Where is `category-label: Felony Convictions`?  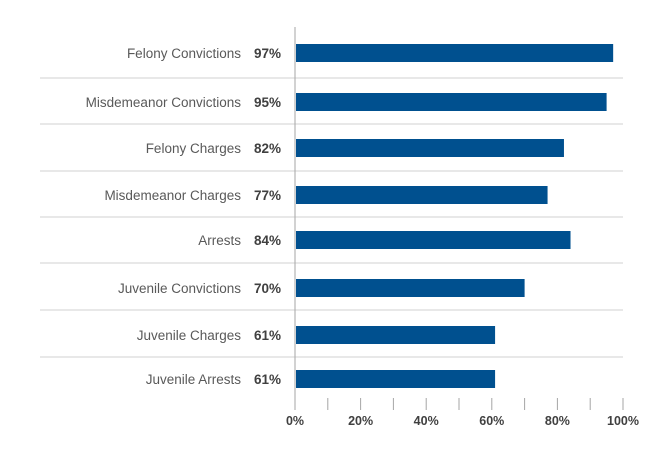
category-label: Felony Convictions is located at coordinates (184, 53).